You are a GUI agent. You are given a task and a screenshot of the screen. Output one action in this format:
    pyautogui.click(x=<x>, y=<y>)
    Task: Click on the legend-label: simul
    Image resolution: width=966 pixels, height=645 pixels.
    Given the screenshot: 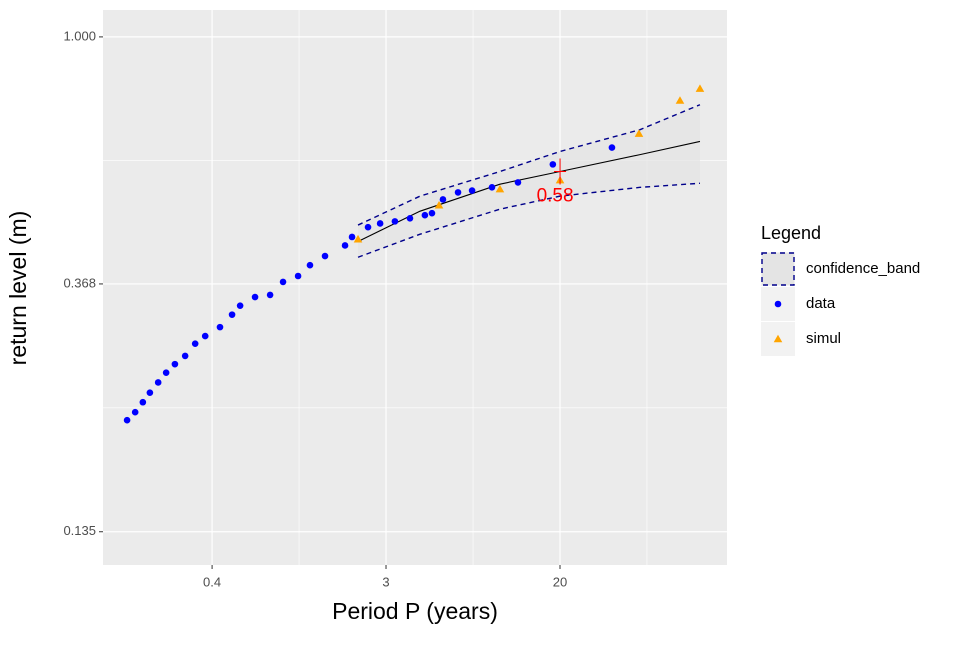 What is the action you would take?
    pyautogui.click(x=823, y=338)
    